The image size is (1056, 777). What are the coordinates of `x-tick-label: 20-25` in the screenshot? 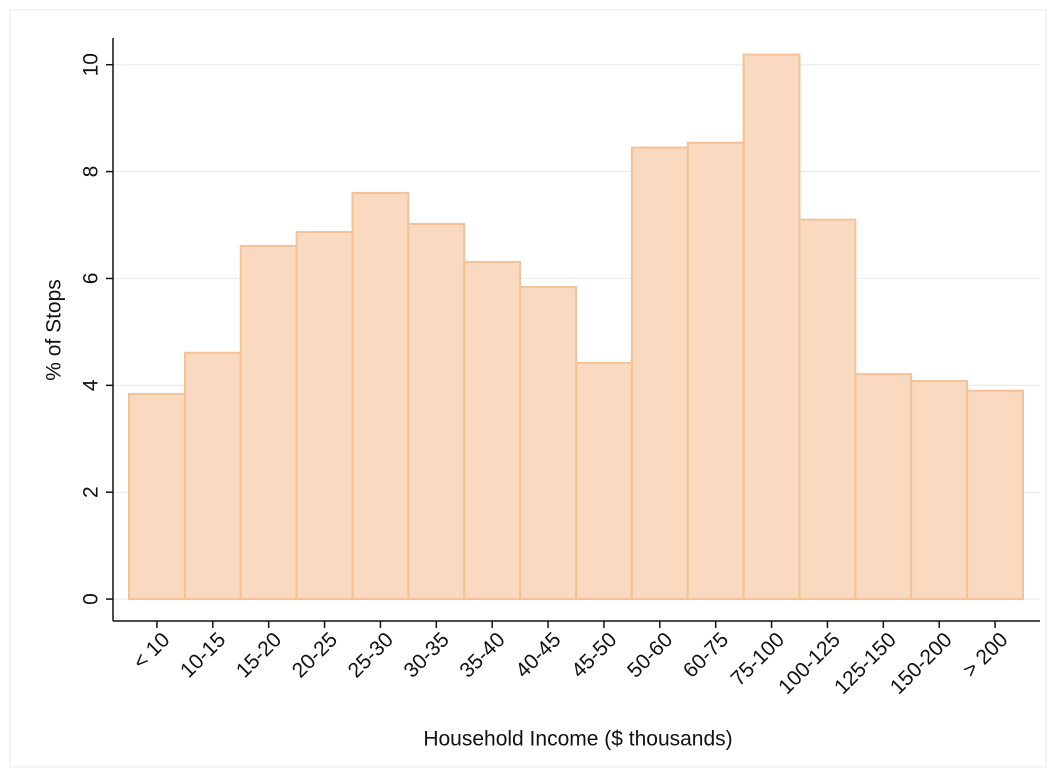 It's located at (315, 655).